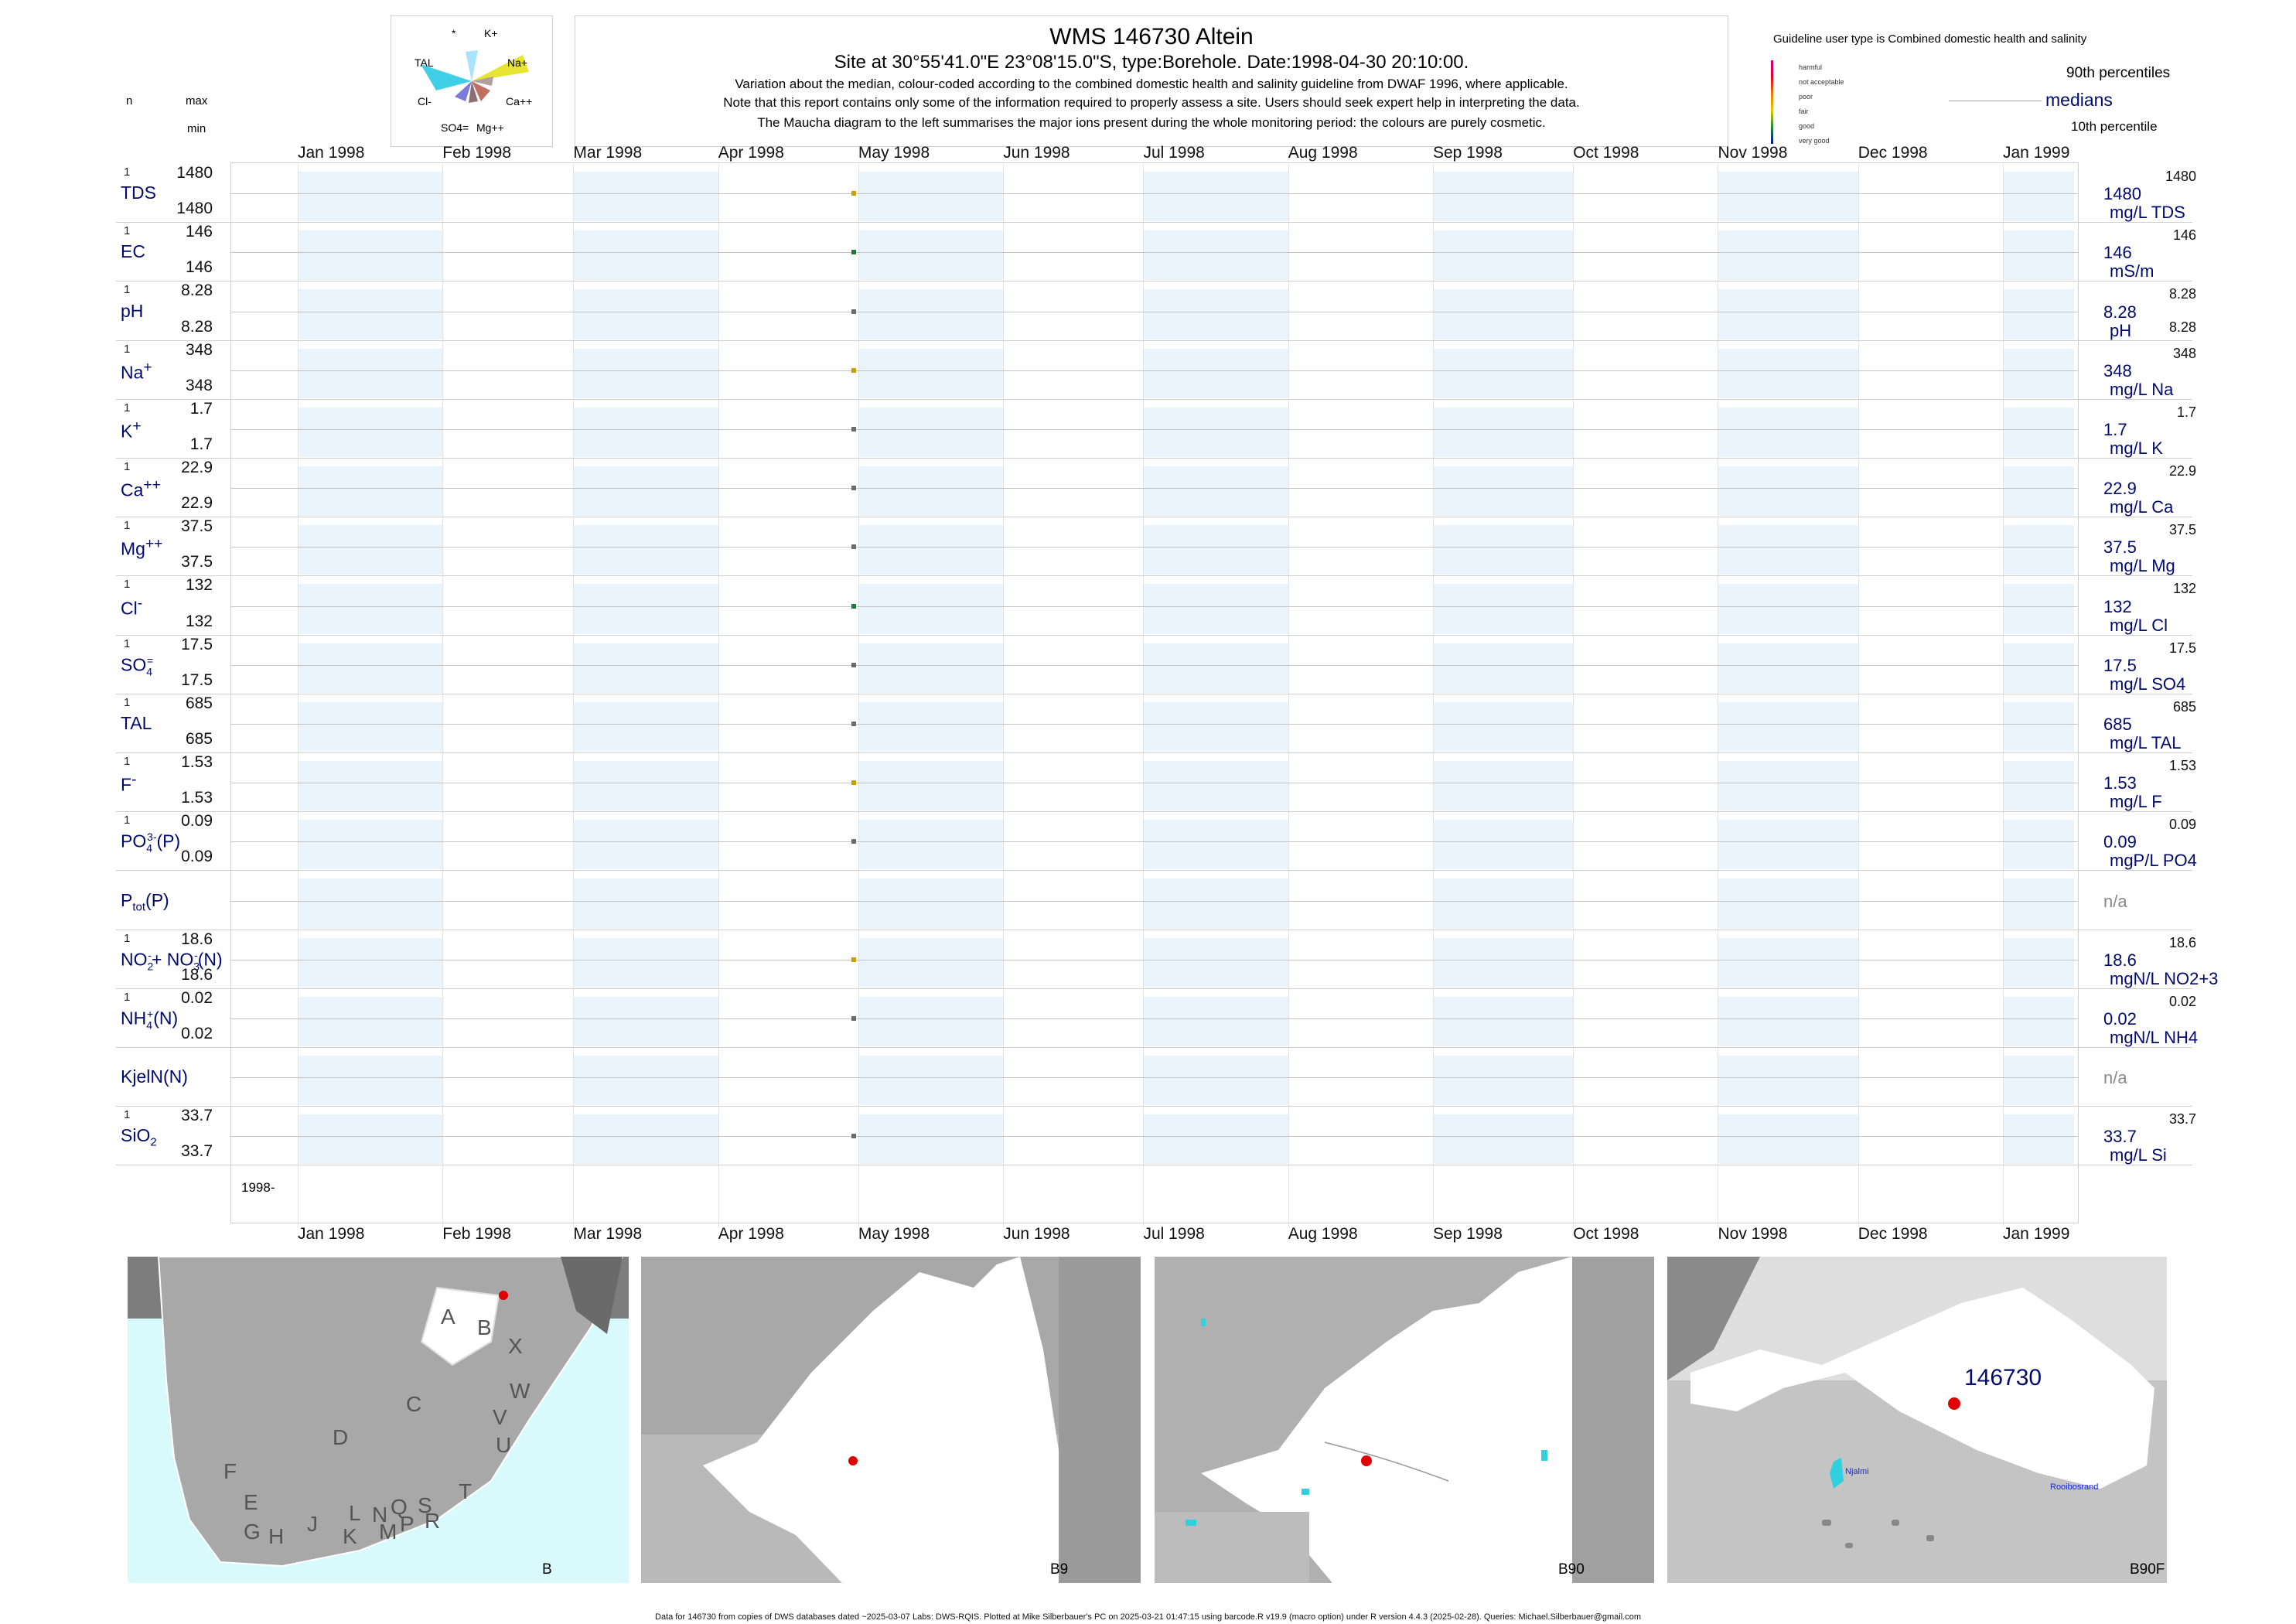 Image resolution: width=2296 pixels, height=1624 pixels. I want to click on max-value: 1.7, so click(201, 408).